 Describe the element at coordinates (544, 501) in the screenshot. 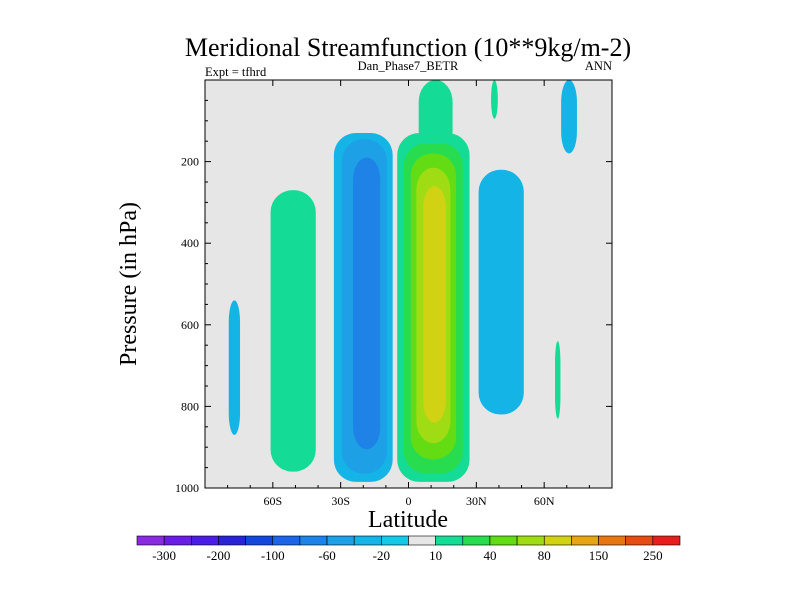

I see `x-tick-label: 60N` at that location.